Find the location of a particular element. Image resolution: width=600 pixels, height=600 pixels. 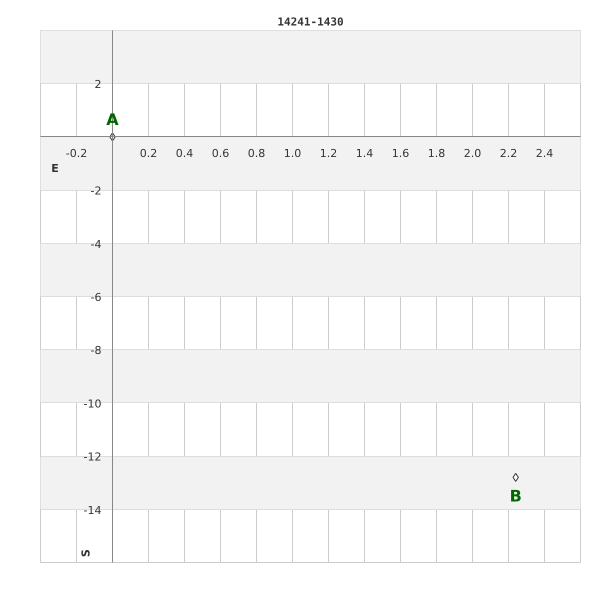

annotation: A is located at coordinates (113, 119).